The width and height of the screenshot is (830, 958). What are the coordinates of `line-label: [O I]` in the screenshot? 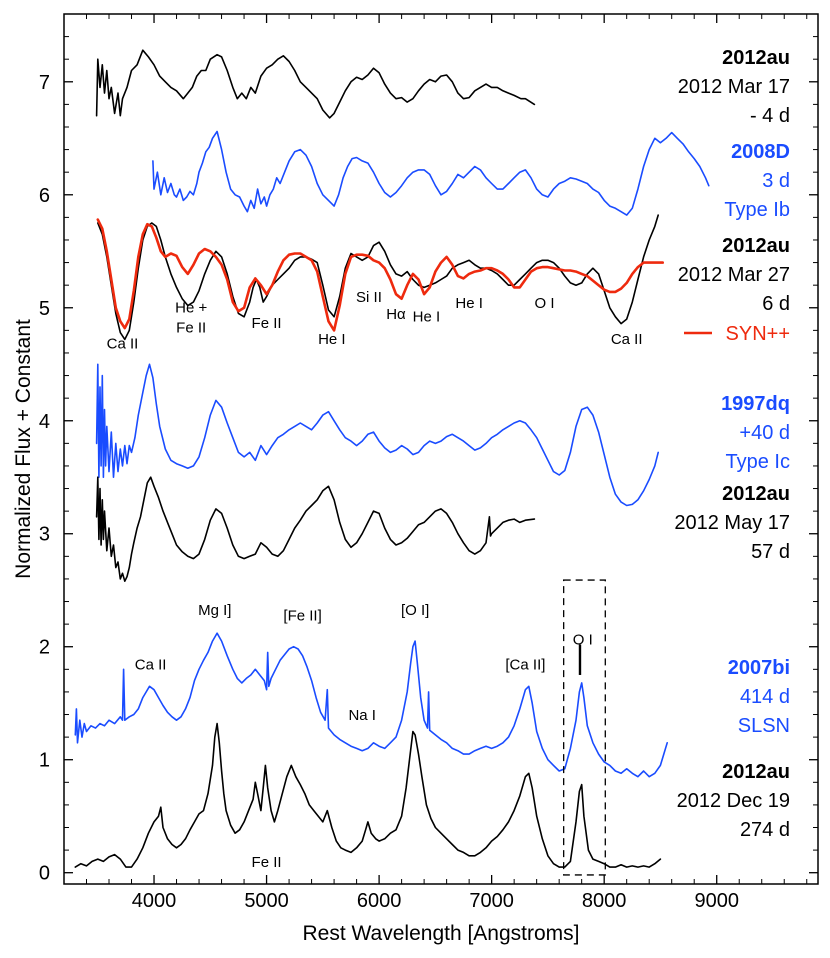 It's located at (415, 610).